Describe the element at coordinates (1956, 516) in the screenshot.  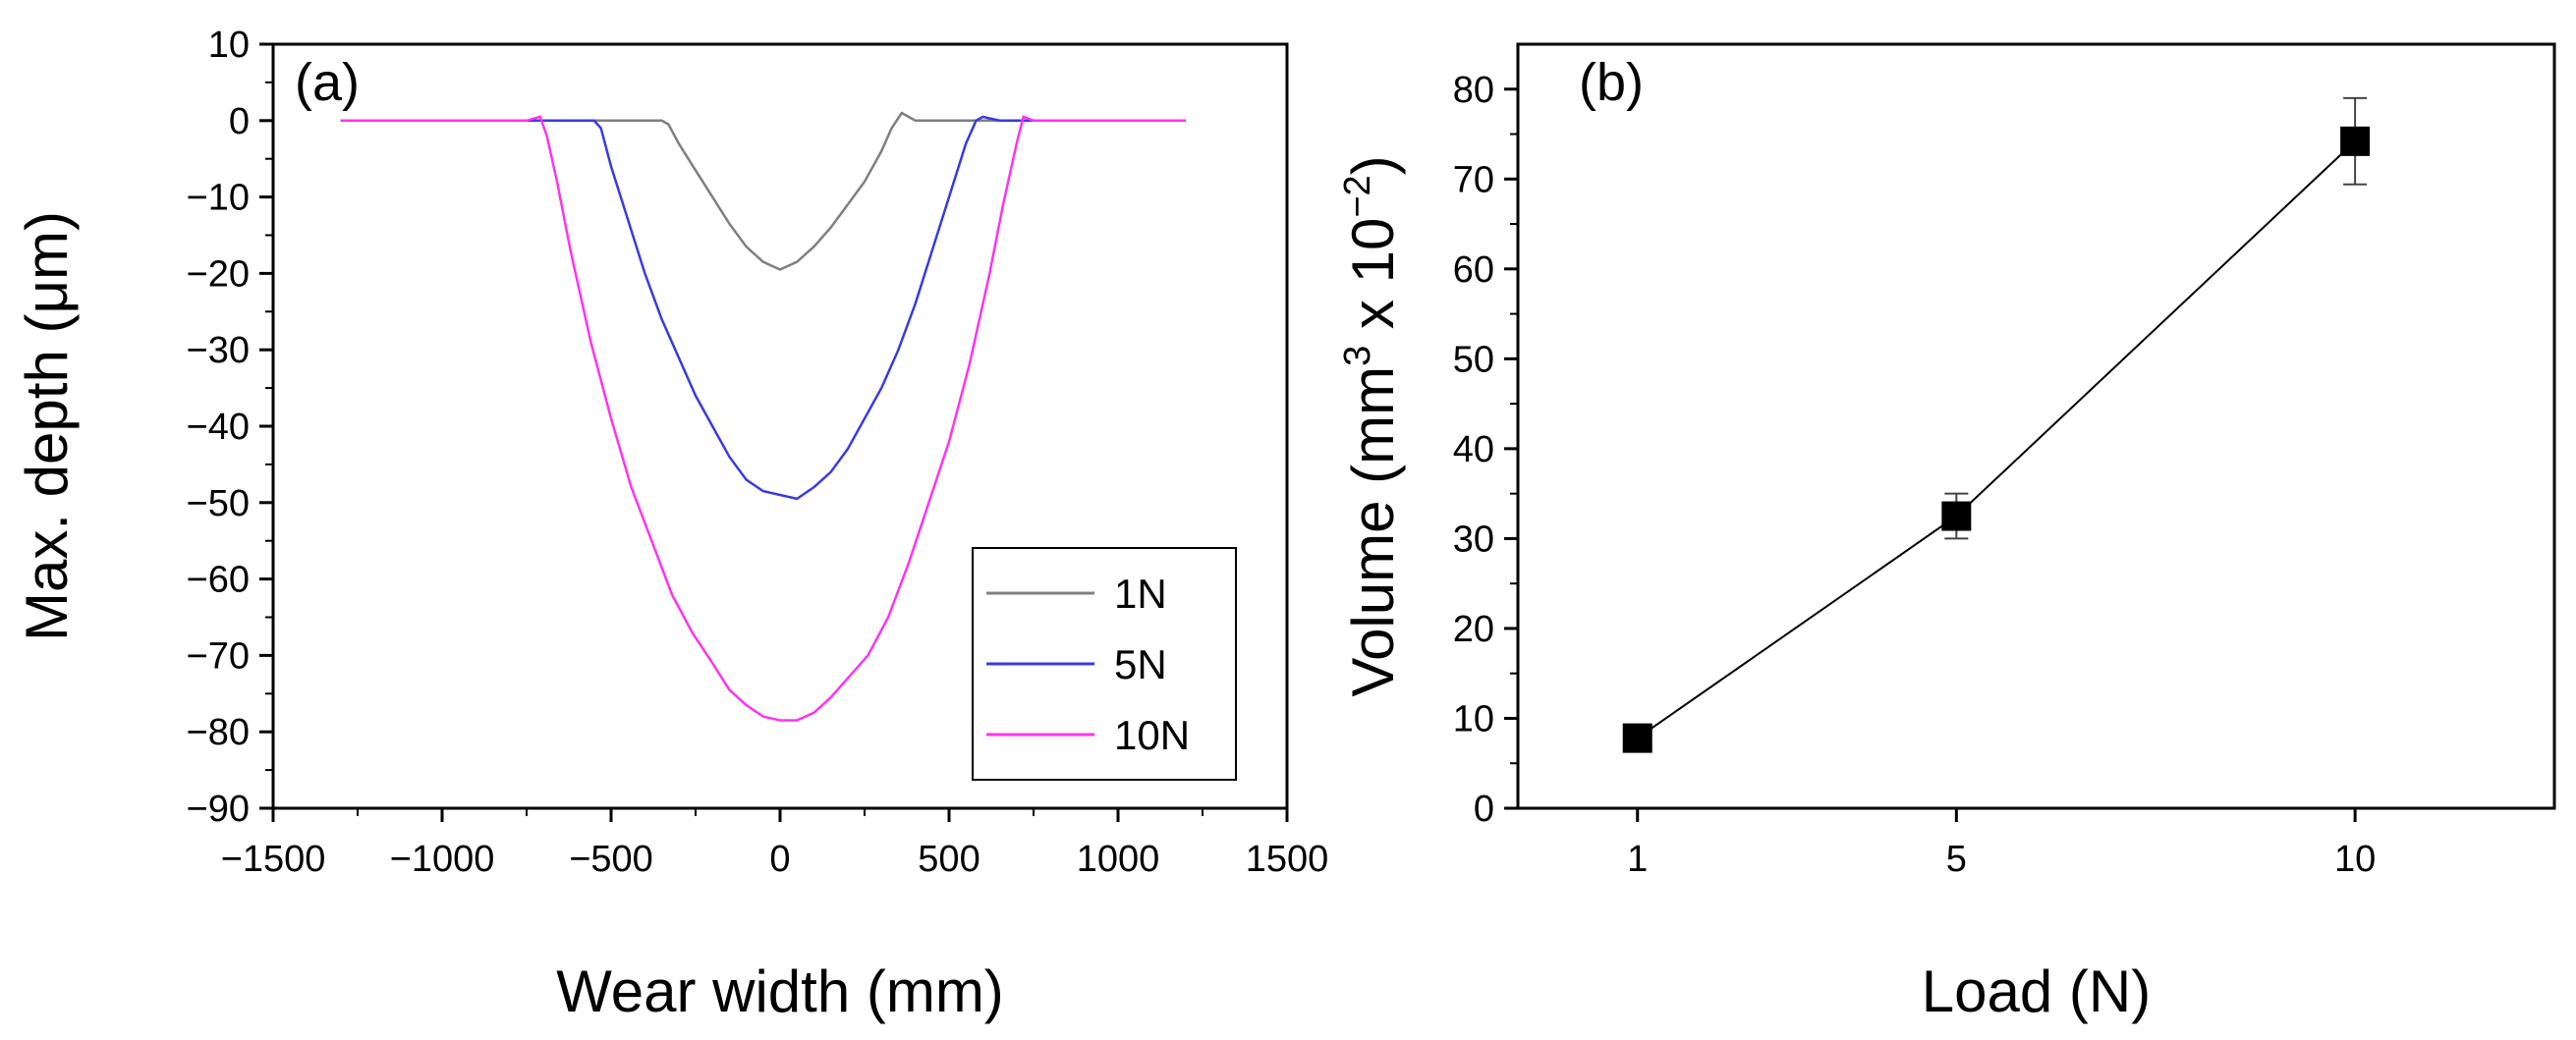
I see `data-point-5N` at that location.